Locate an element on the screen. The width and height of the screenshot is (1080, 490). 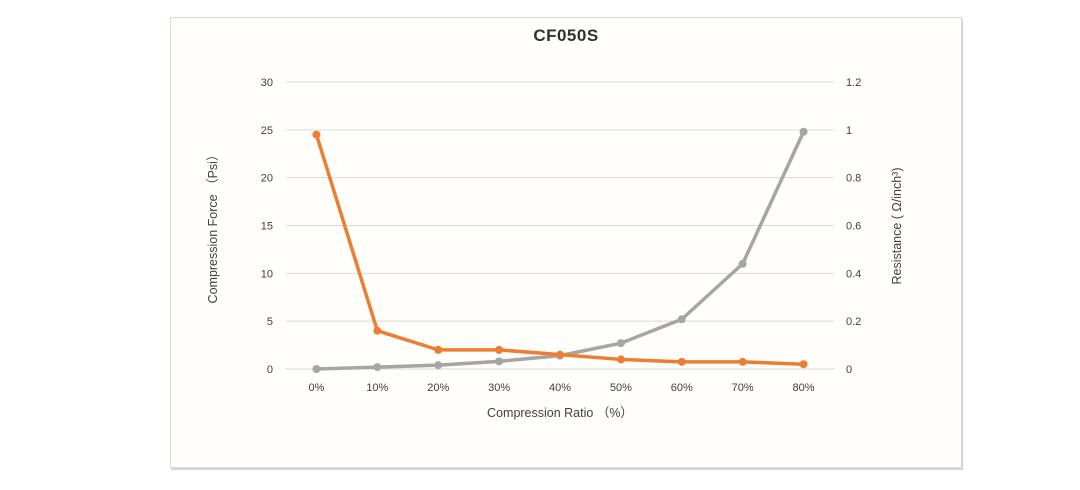
x-tick-label: 50% is located at coordinates (621, 388).